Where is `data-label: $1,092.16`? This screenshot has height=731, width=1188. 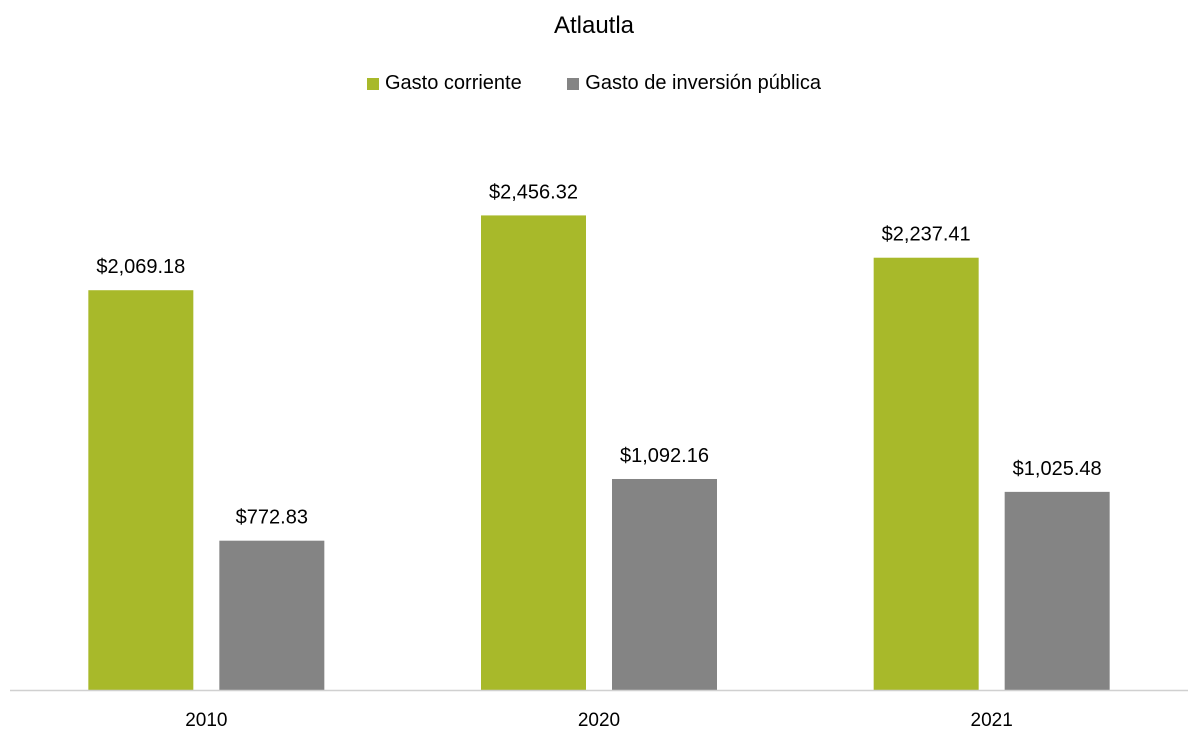 data-label: $1,092.16 is located at coordinates (664, 456).